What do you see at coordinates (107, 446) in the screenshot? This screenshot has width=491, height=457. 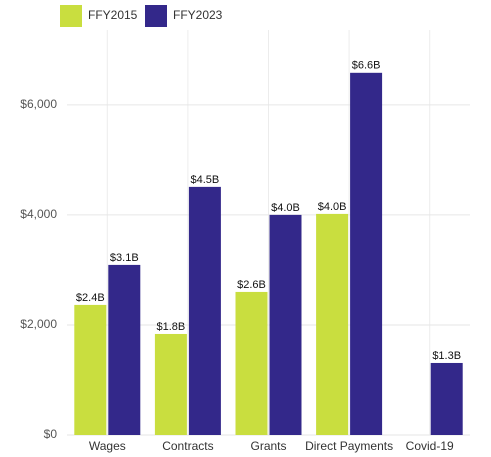 I see `x-tick-label: Wages` at bounding box center [107, 446].